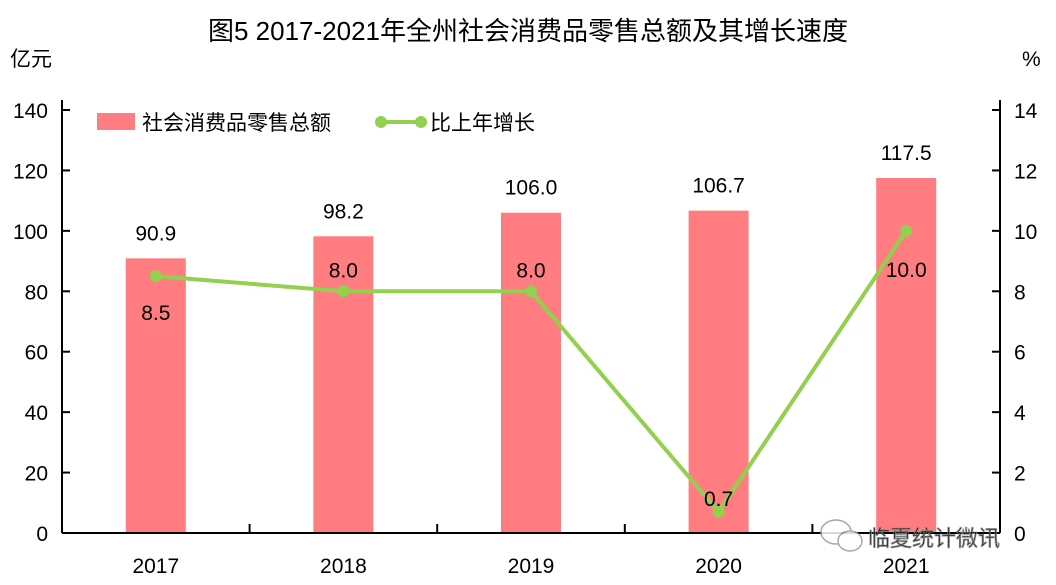 This screenshot has height=585, width=1056. Describe the element at coordinates (30, 111) in the screenshot. I see `left-tick-label: 140` at that location.